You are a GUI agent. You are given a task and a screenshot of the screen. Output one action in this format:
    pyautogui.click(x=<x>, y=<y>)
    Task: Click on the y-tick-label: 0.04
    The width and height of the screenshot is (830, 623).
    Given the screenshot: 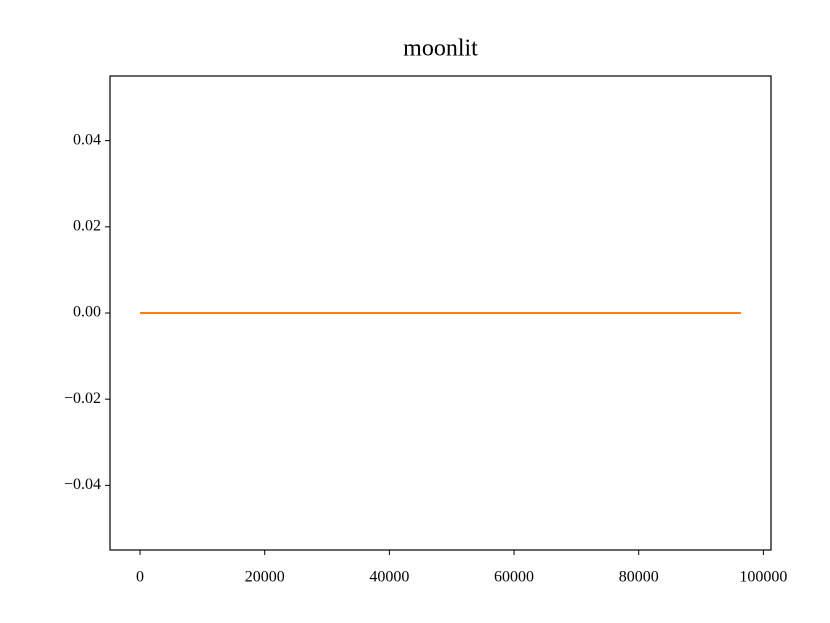 What is the action you would take?
    pyautogui.click(x=87, y=139)
    